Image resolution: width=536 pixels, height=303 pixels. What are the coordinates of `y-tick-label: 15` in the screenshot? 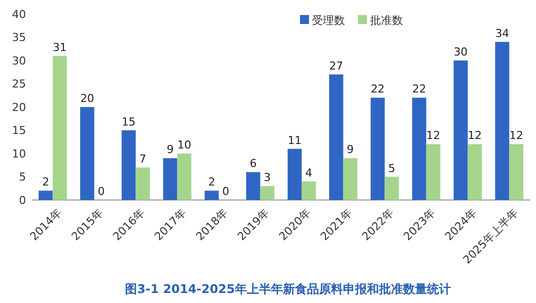 It's located at (19, 131).